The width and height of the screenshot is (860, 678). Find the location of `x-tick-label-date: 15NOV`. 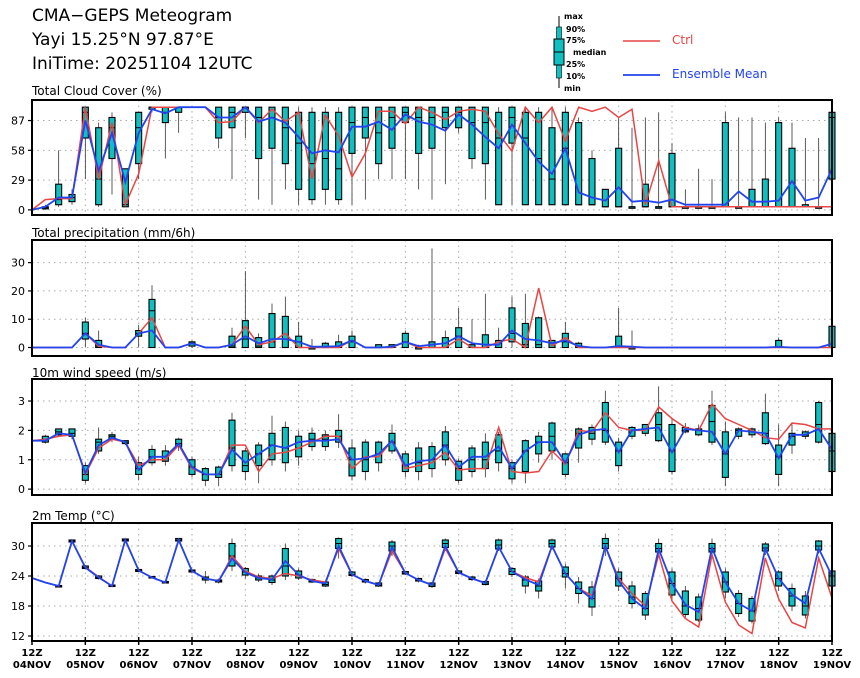

x-tick-label-date: 15NOV is located at coordinates (619, 665).